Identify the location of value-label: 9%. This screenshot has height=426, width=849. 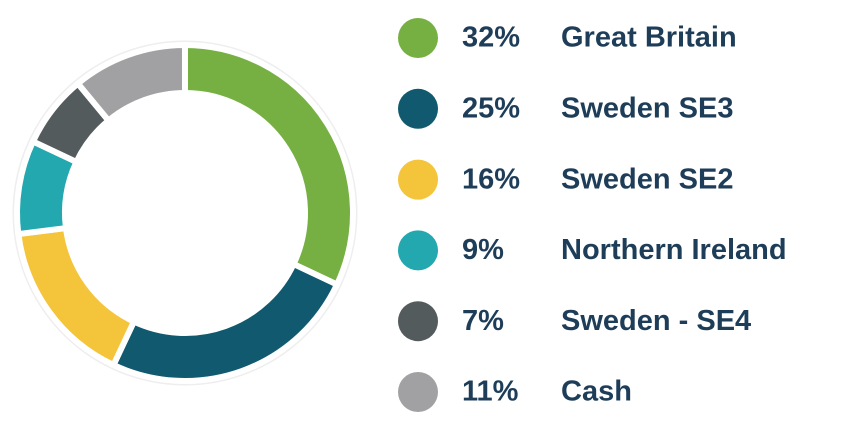
(483, 250).